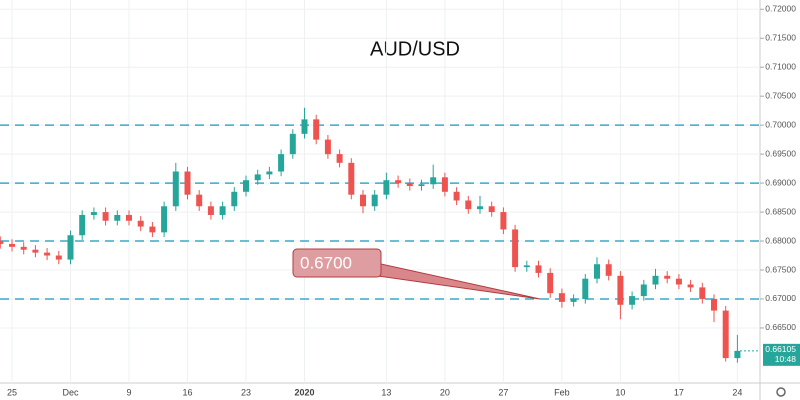  What do you see at coordinates (187, 392) in the screenshot?
I see `x-tick-label: 16` at bounding box center [187, 392].